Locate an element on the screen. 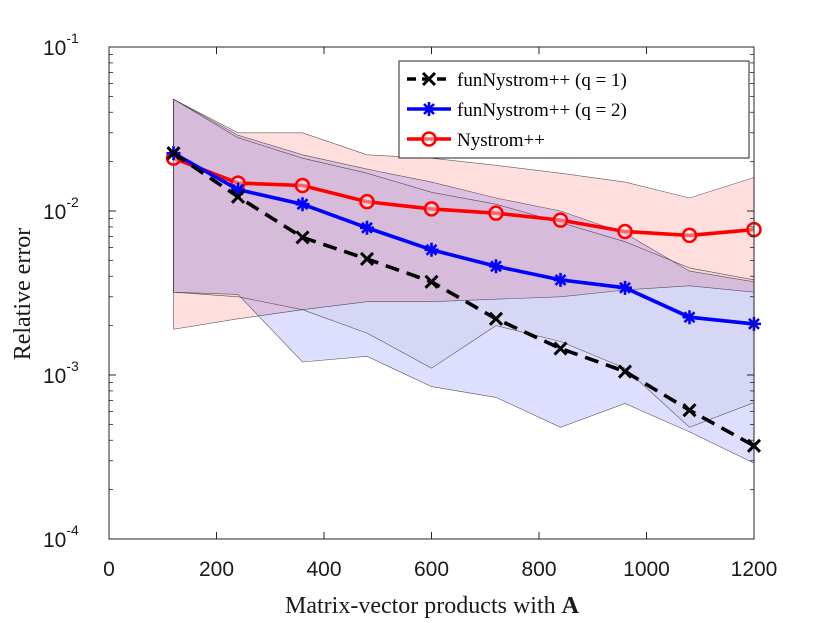 The image size is (830, 623). legend-label-2: Nystrom++ is located at coordinates (501, 140).